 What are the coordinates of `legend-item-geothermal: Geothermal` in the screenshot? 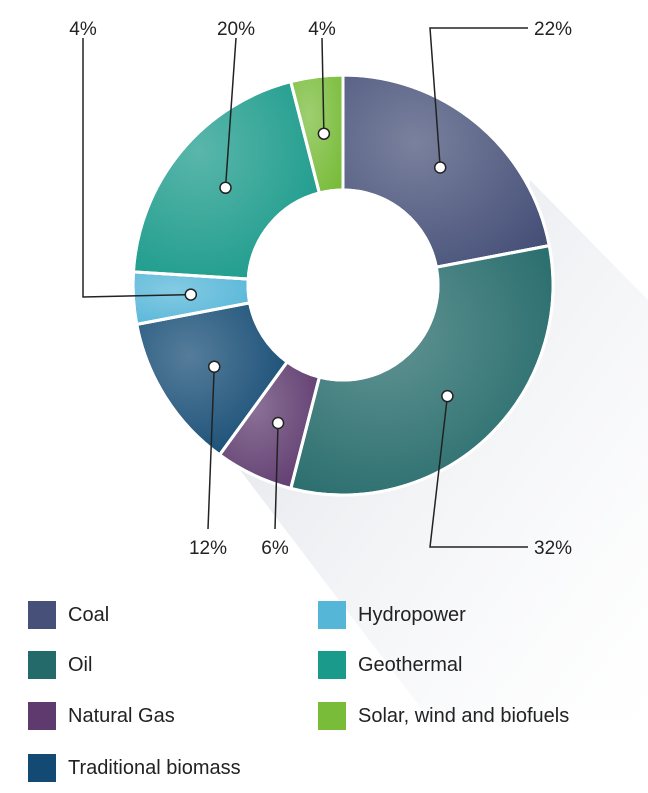 It's located at (390, 665).